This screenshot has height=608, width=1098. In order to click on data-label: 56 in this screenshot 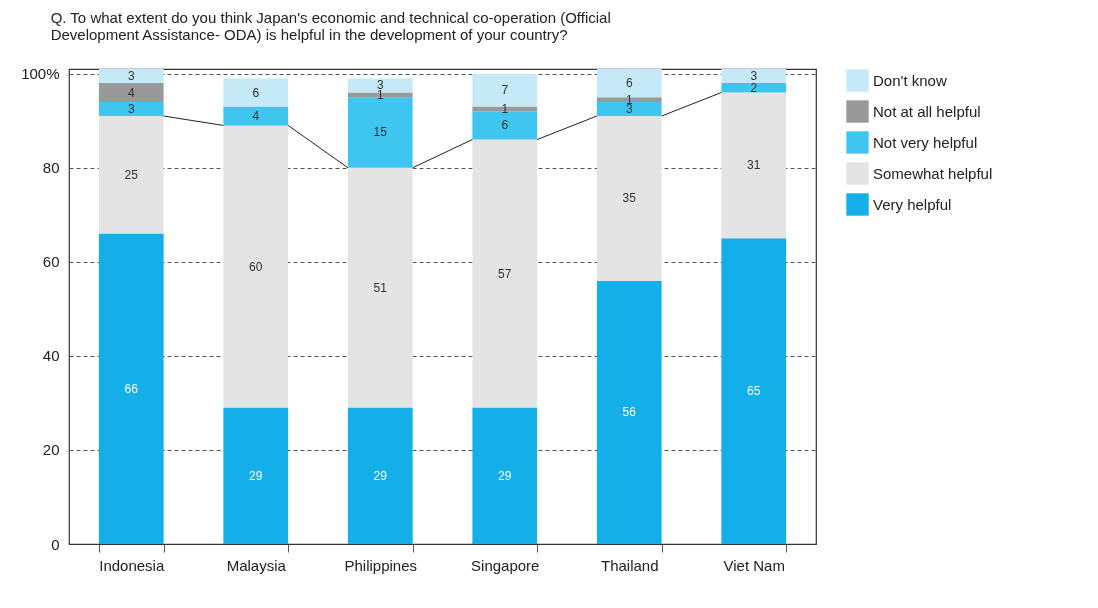, I will do `click(629, 412)`.